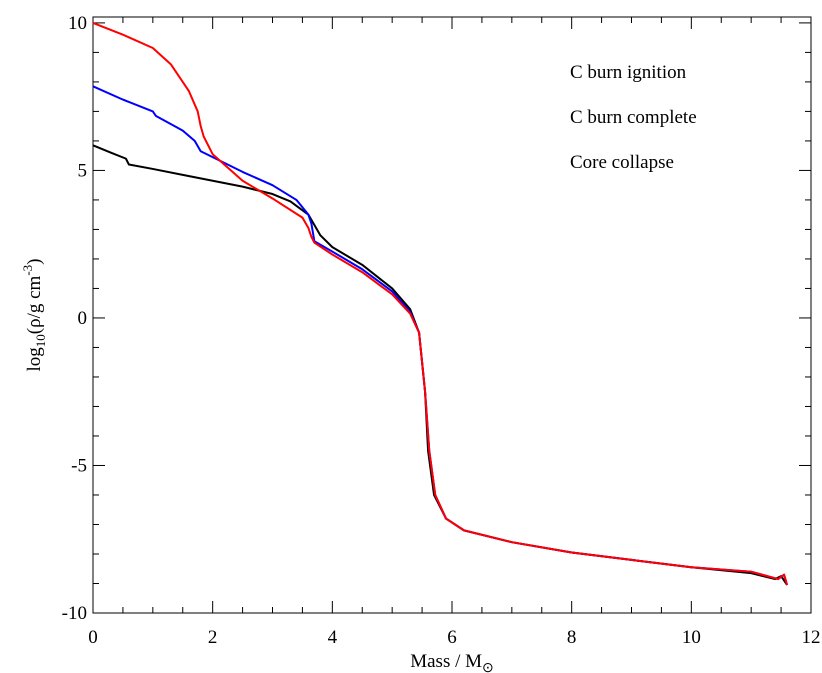 This screenshot has height=673, width=822. What do you see at coordinates (34, 304) in the screenshot?
I see `y-label-text: (ρ/g cm` at bounding box center [34, 304].